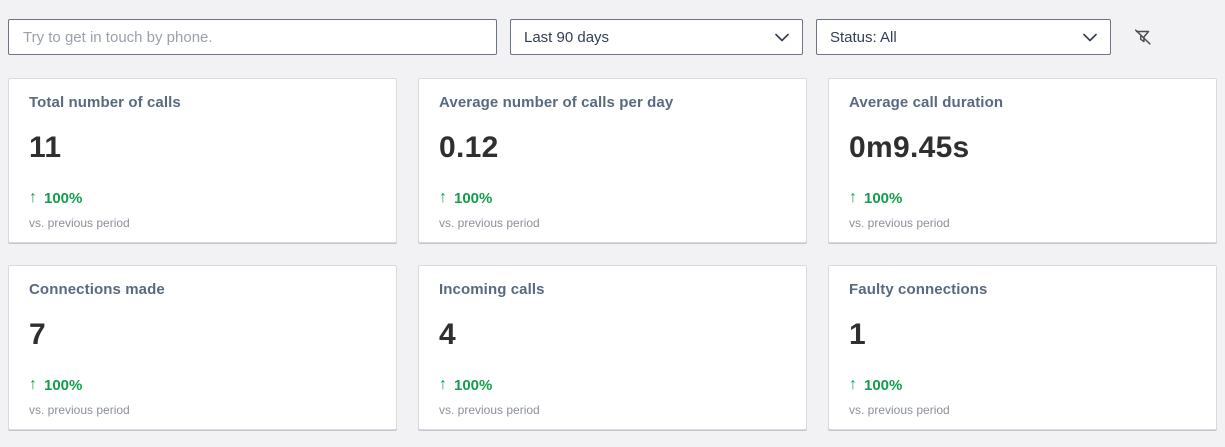  What do you see at coordinates (567, 37) in the screenshot?
I see `date-range-value: Last 90 days` at bounding box center [567, 37].